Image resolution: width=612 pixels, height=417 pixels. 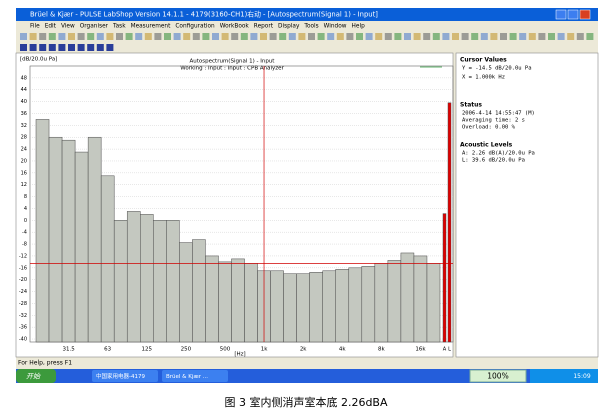 I want to click on start-button, so click(x=36, y=376).